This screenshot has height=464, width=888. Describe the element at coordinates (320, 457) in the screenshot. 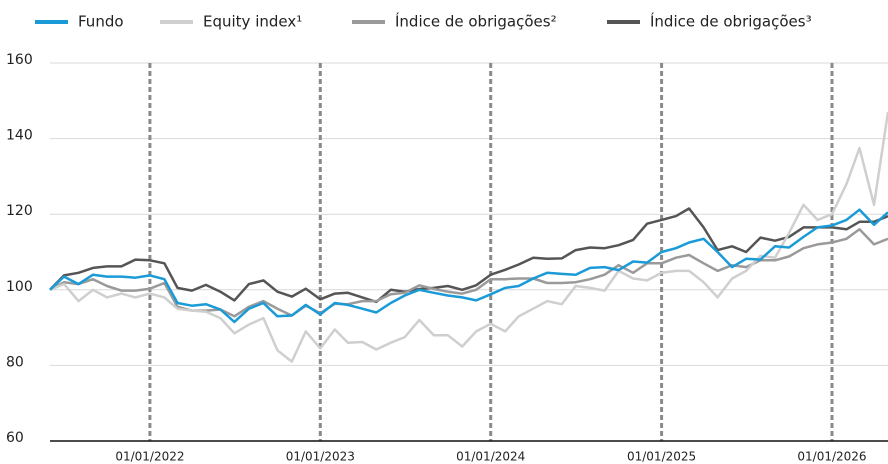

I see `x-tick-label: 01/01/2023` at that location.